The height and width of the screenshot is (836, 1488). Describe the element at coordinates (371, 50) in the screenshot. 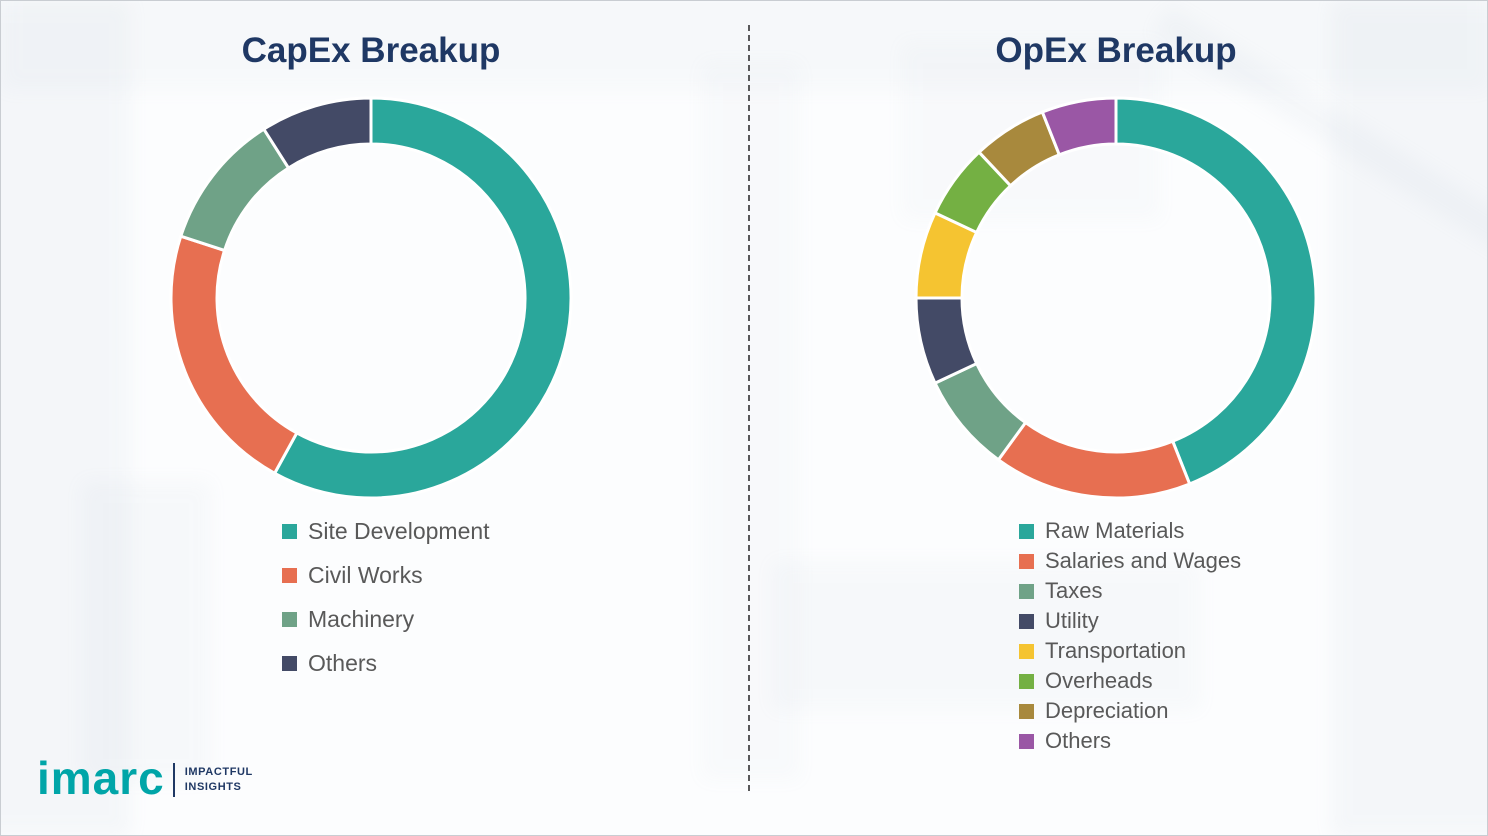

I see `capex-chart-title: CapEx Breakup` at that location.